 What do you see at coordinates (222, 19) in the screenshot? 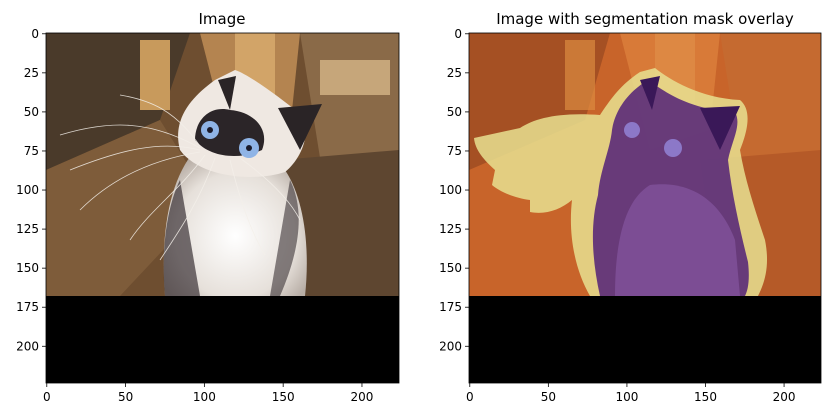
I see `panel-title: Image` at bounding box center [222, 19].